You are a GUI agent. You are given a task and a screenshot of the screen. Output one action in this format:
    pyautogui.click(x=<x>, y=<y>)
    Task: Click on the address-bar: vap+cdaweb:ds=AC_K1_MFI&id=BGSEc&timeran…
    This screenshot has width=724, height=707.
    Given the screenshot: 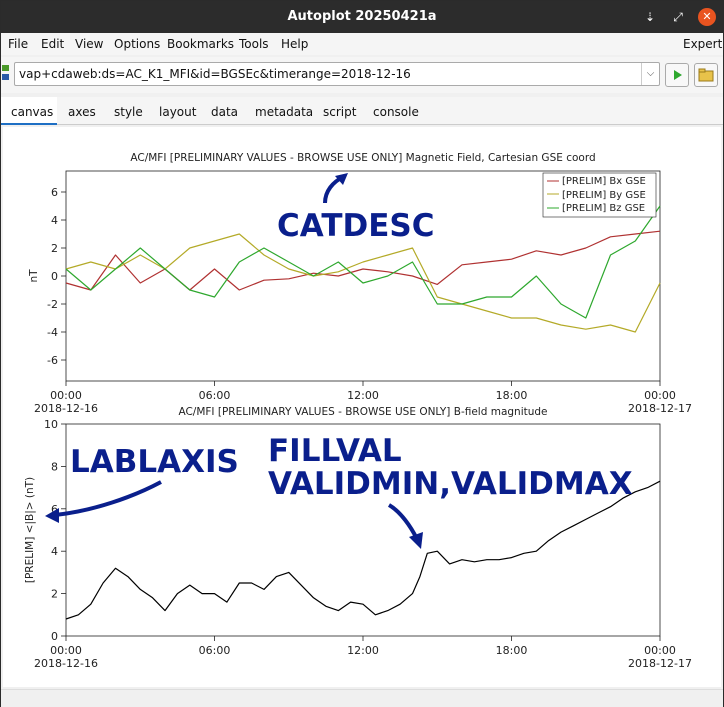 What is the action you would take?
    pyautogui.click(x=362, y=75)
    